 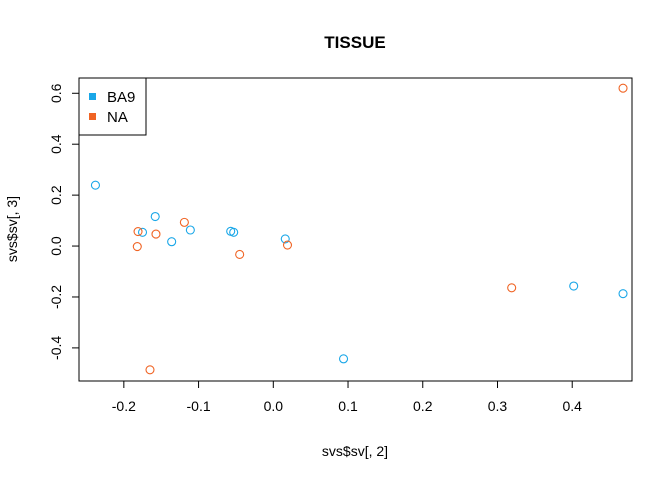 What do you see at coordinates (56, 93) in the screenshot?
I see `y-tick-label: 0.6` at bounding box center [56, 93].